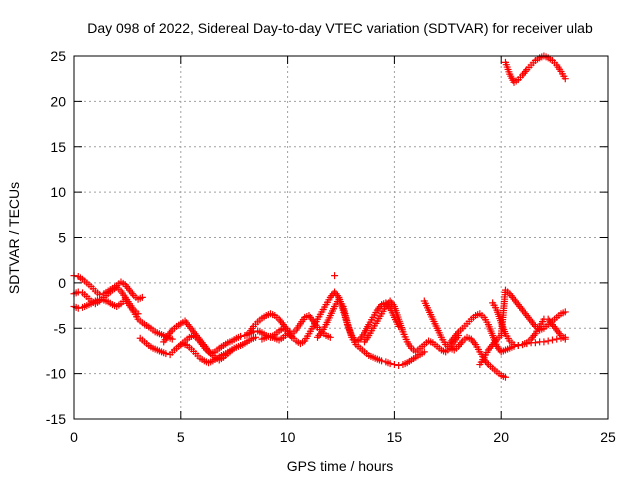  I want to click on x-tick-label: 25, so click(608, 437).